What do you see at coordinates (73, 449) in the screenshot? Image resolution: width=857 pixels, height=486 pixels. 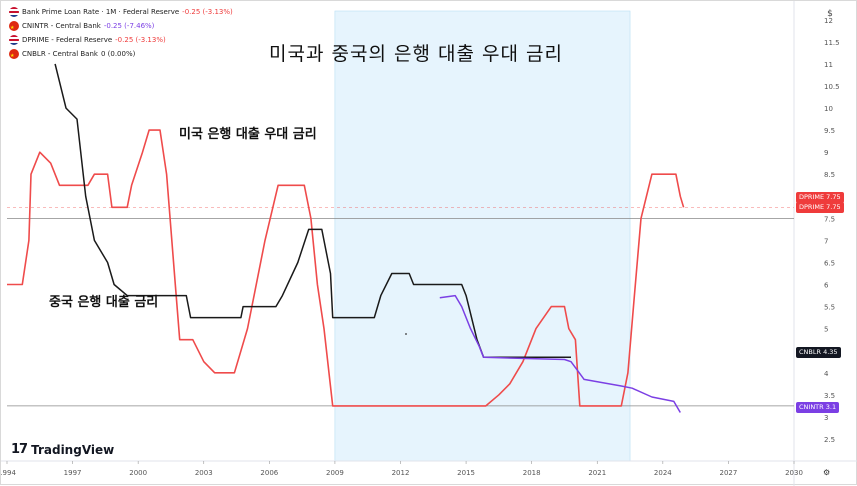 I see `brand-name: TradingView` at bounding box center [73, 449].